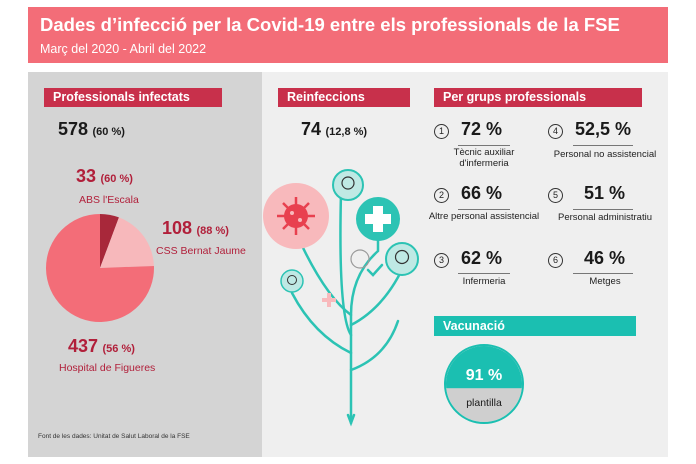 This screenshot has height=464, width=696. What do you see at coordinates (108, 132) in the screenshot?
I see `infected-total-pct: (60 %)` at bounding box center [108, 132].